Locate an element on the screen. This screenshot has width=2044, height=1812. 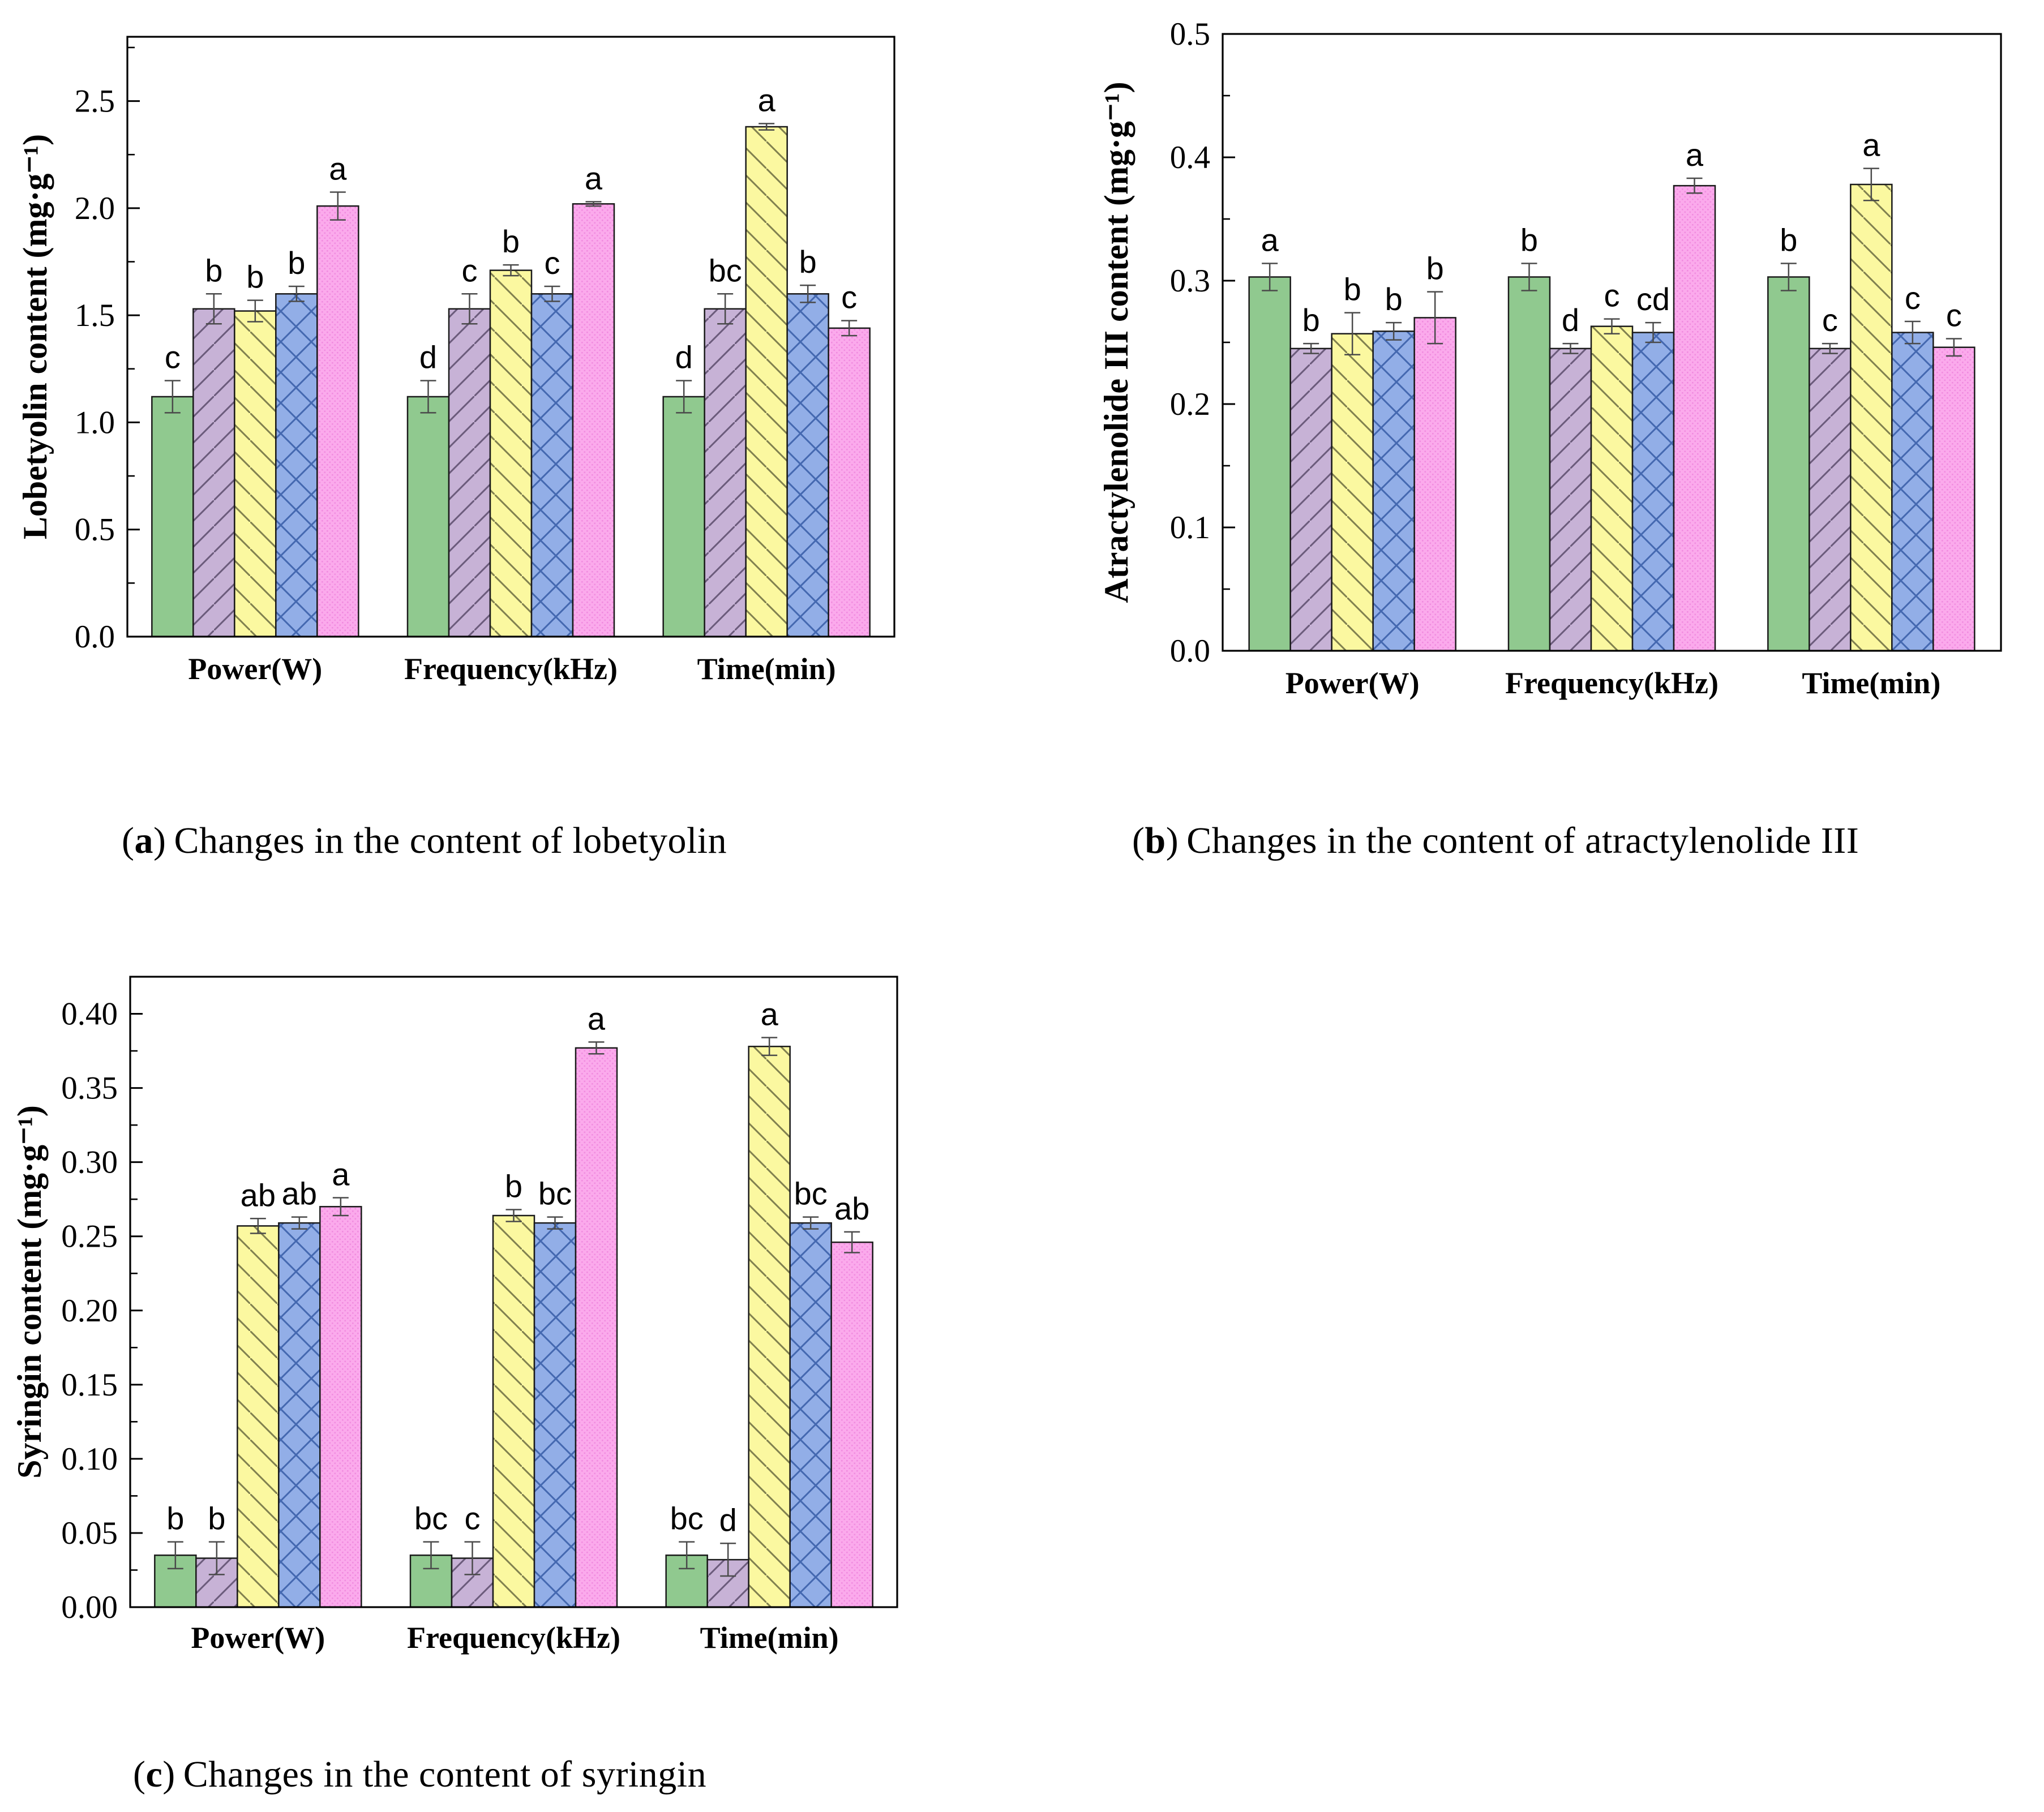
sig-letter-green-solid-g1: b is located at coordinates (175, 1519).